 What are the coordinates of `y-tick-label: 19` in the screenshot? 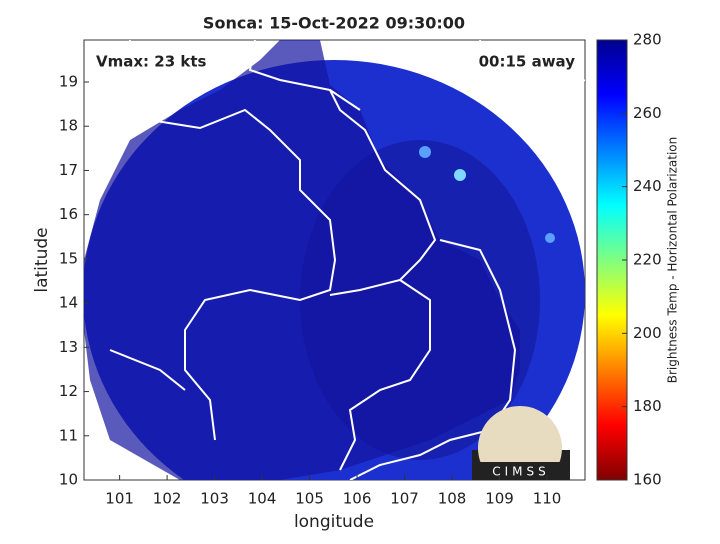 It's located at (68, 82).